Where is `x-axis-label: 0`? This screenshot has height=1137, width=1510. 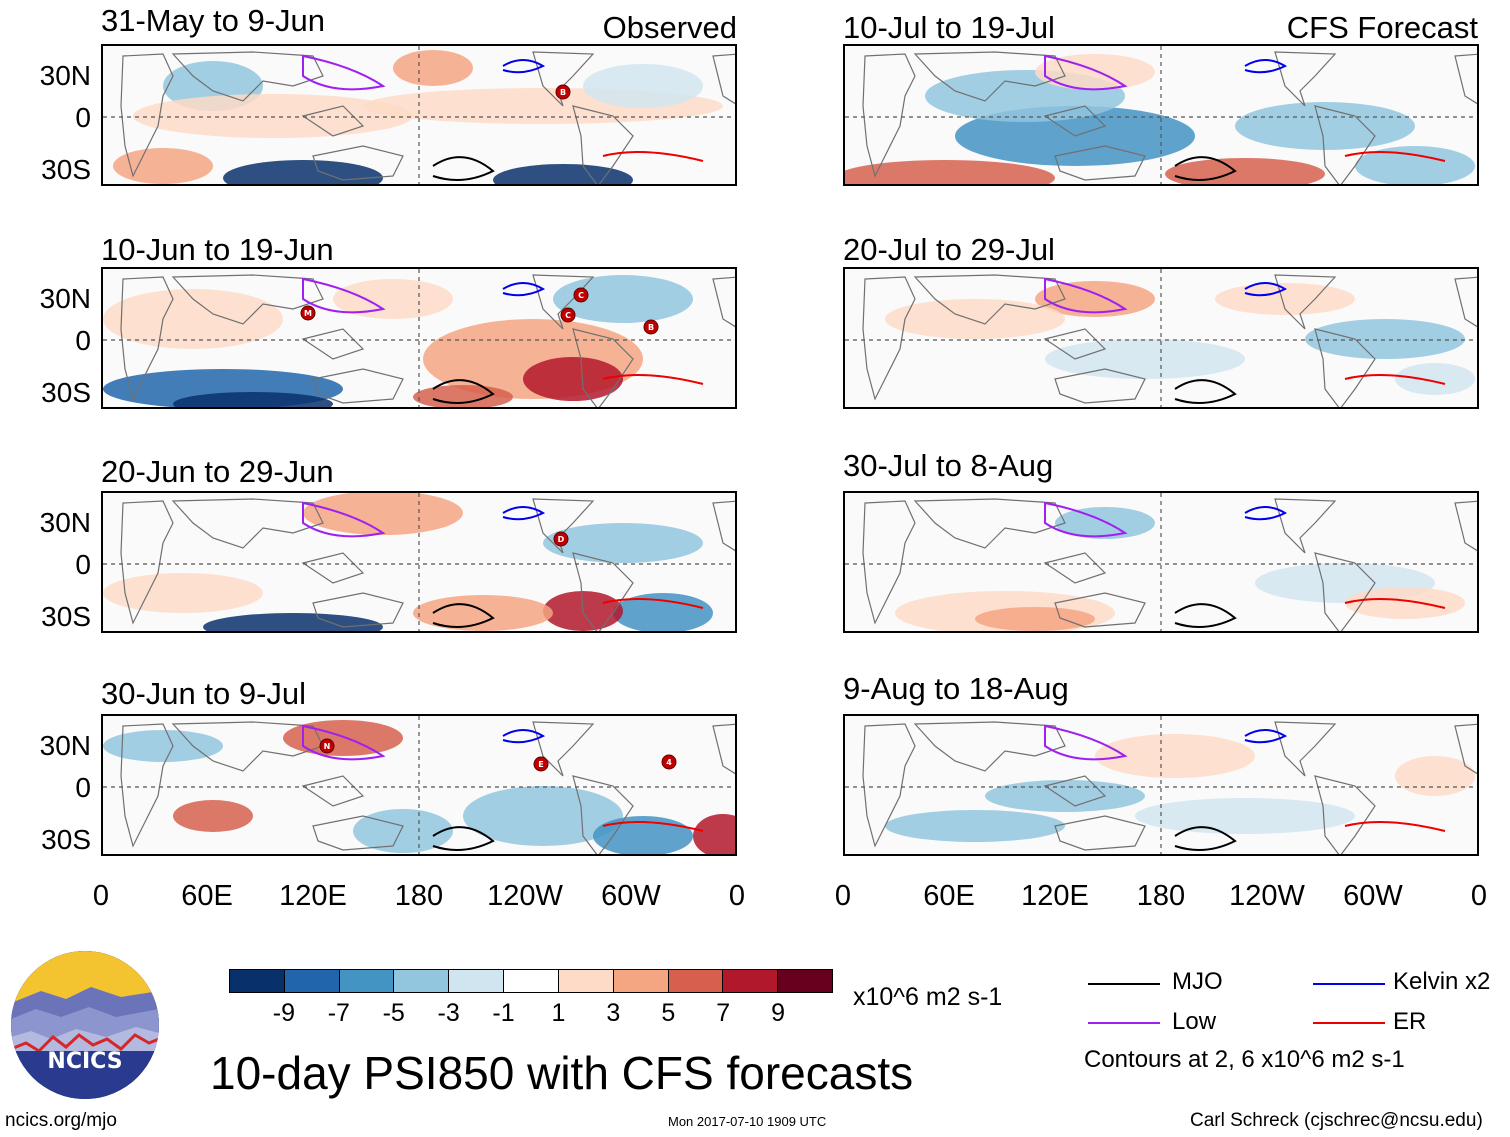
x-axis-label: 0 is located at coordinates (843, 896).